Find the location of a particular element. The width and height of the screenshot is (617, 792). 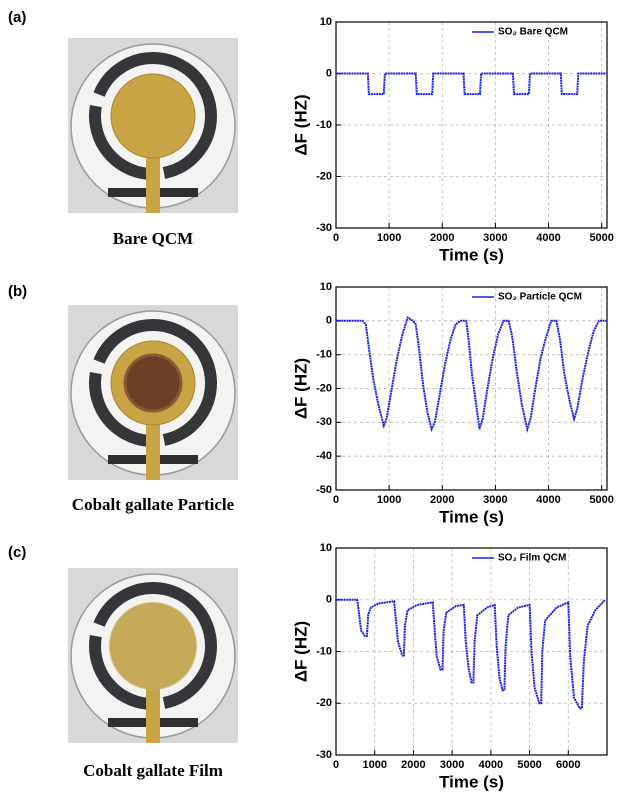

legend-label: SO₂ Film QCM is located at coordinates (532, 558).